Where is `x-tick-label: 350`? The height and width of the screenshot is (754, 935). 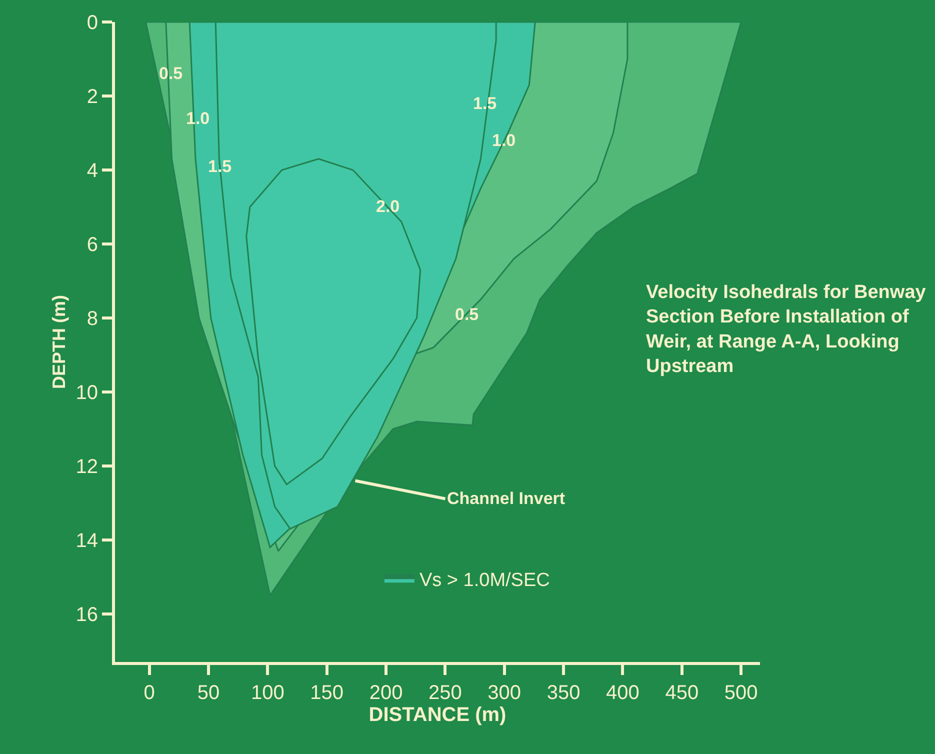
x-tick-label: 350 is located at coordinates (563, 693).